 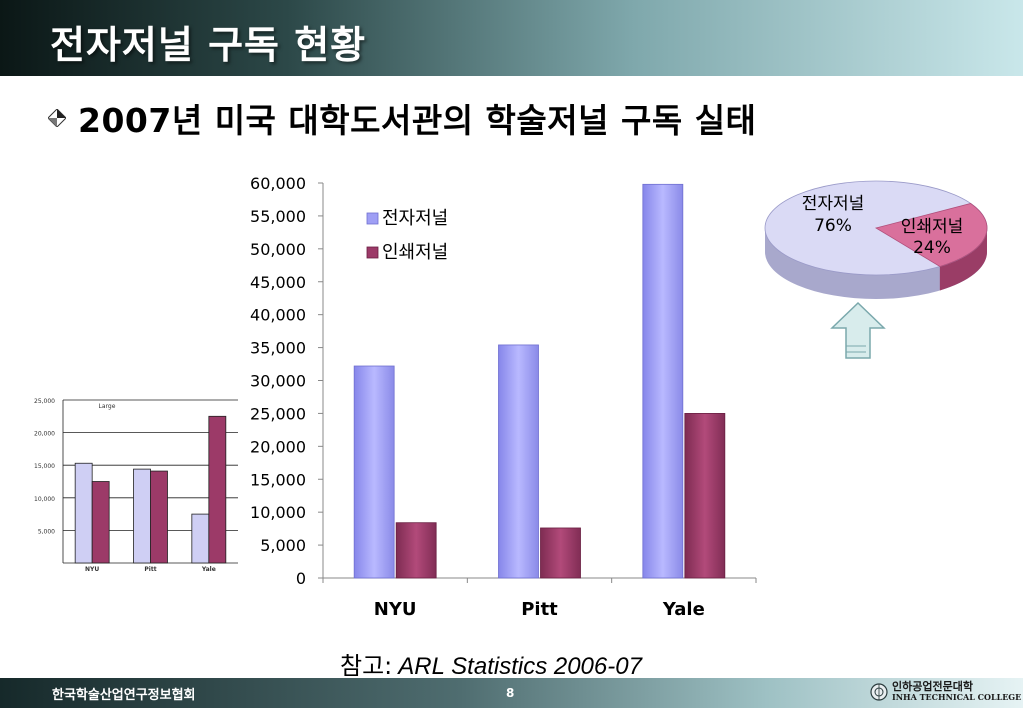 What do you see at coordinates (278, 183) in the screenshot?
I see `y-tick-label: 60,000` at bounding box center [278, 183].